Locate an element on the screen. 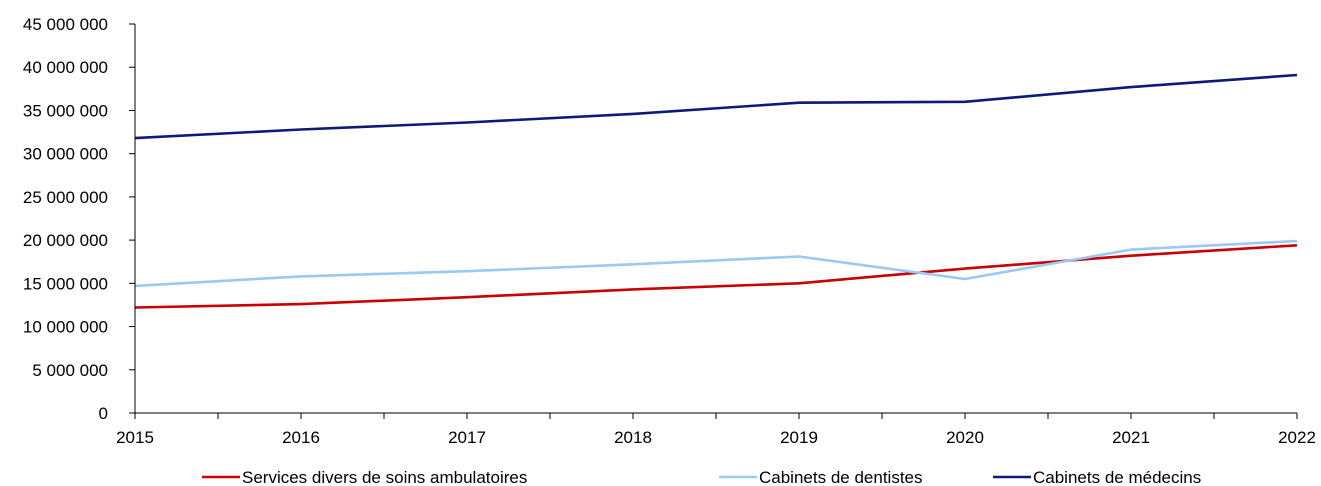  y-tick-label: 5 000 000 is located at coordinates (70, 370).